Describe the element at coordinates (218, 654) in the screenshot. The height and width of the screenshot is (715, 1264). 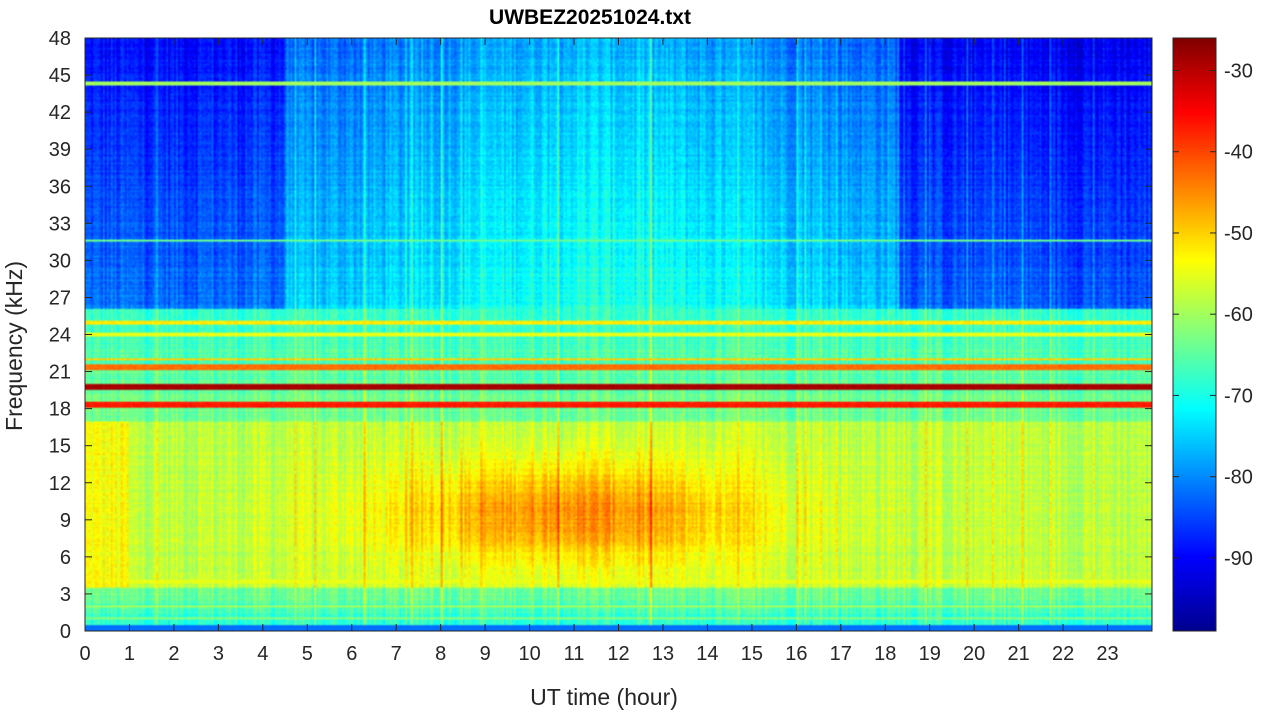
I see `x-tick-label: 3` at that location.